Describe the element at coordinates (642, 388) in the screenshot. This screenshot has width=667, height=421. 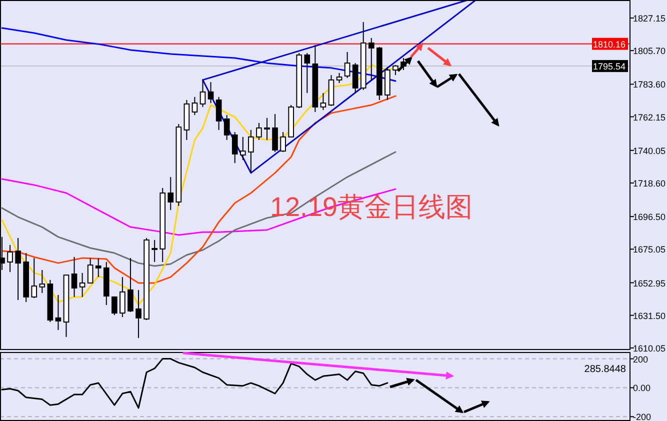
I see `y-tick-label: 0.00` at that location.